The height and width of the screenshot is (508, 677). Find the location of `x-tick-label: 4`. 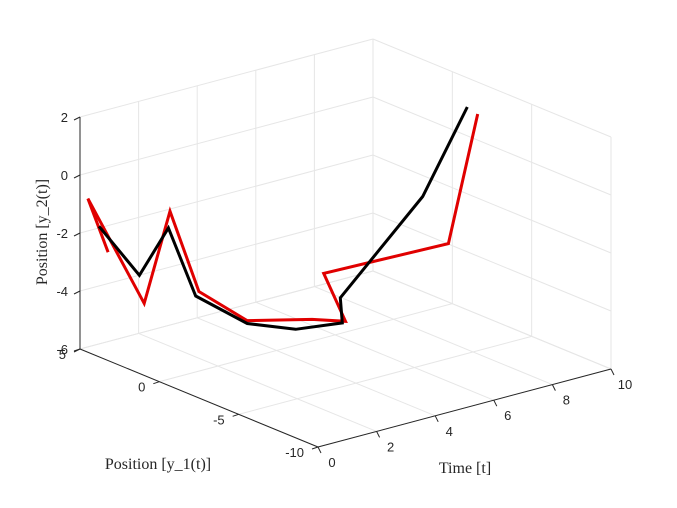

x-tick-label: 4 is located at coordinates (449, 431).